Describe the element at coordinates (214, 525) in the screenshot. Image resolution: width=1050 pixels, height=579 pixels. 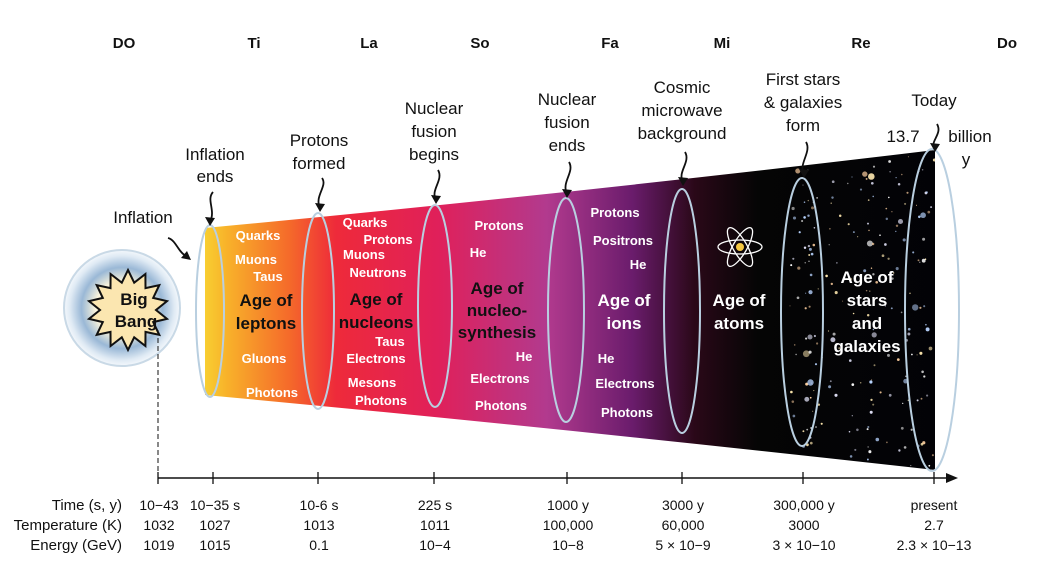
I see `temperature-value: 1027` at that location.